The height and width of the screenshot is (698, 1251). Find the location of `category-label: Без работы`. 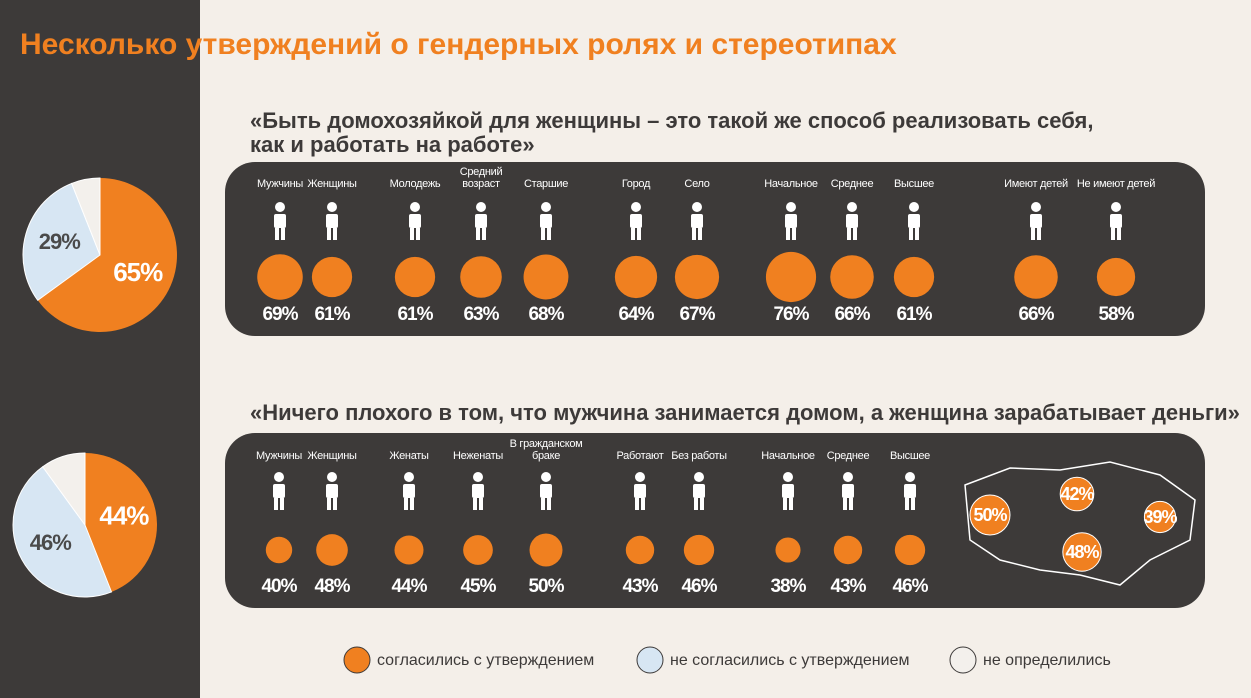

category-label: Без работы is located at coordinates (699, 456).